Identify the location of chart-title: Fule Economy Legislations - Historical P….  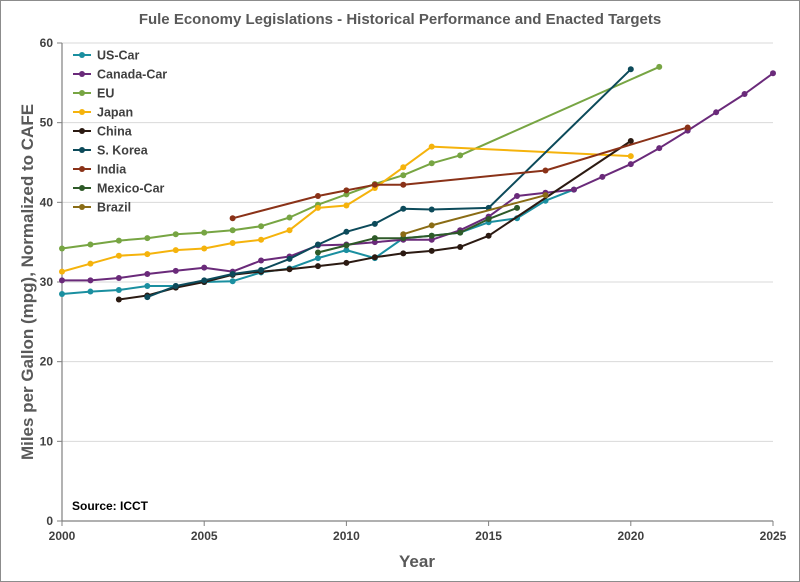
(400, 19).